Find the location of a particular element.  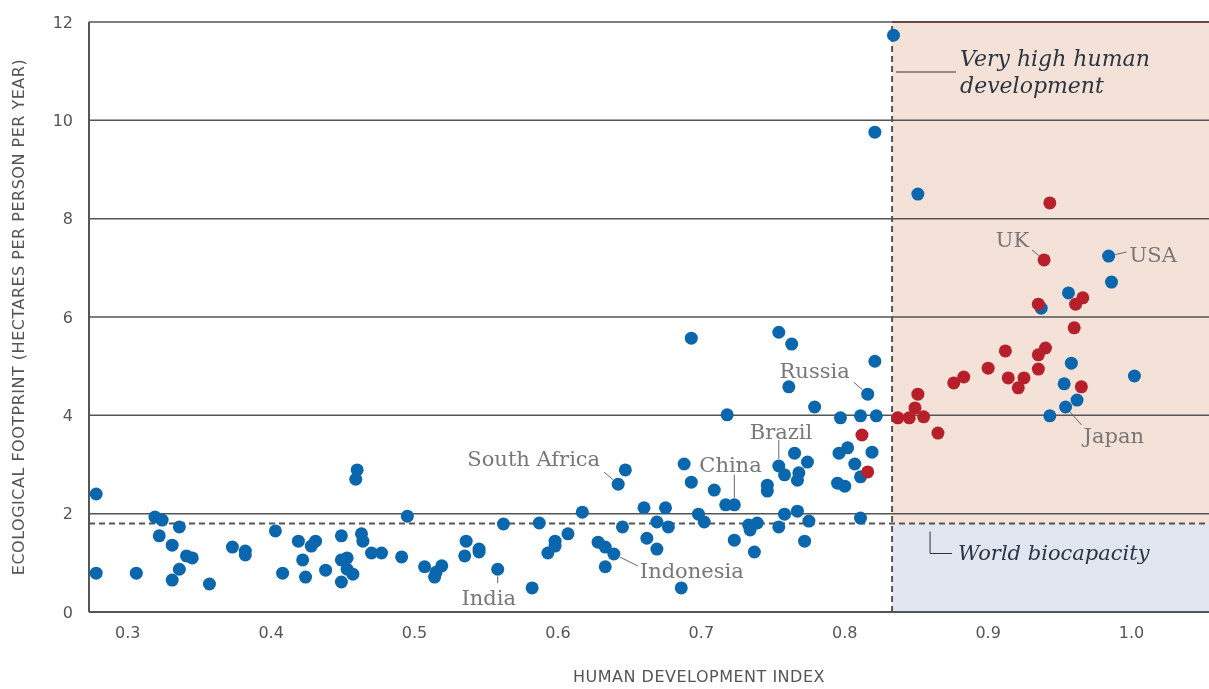

y-tick-label: 0 is located at coordinates (67, 612).